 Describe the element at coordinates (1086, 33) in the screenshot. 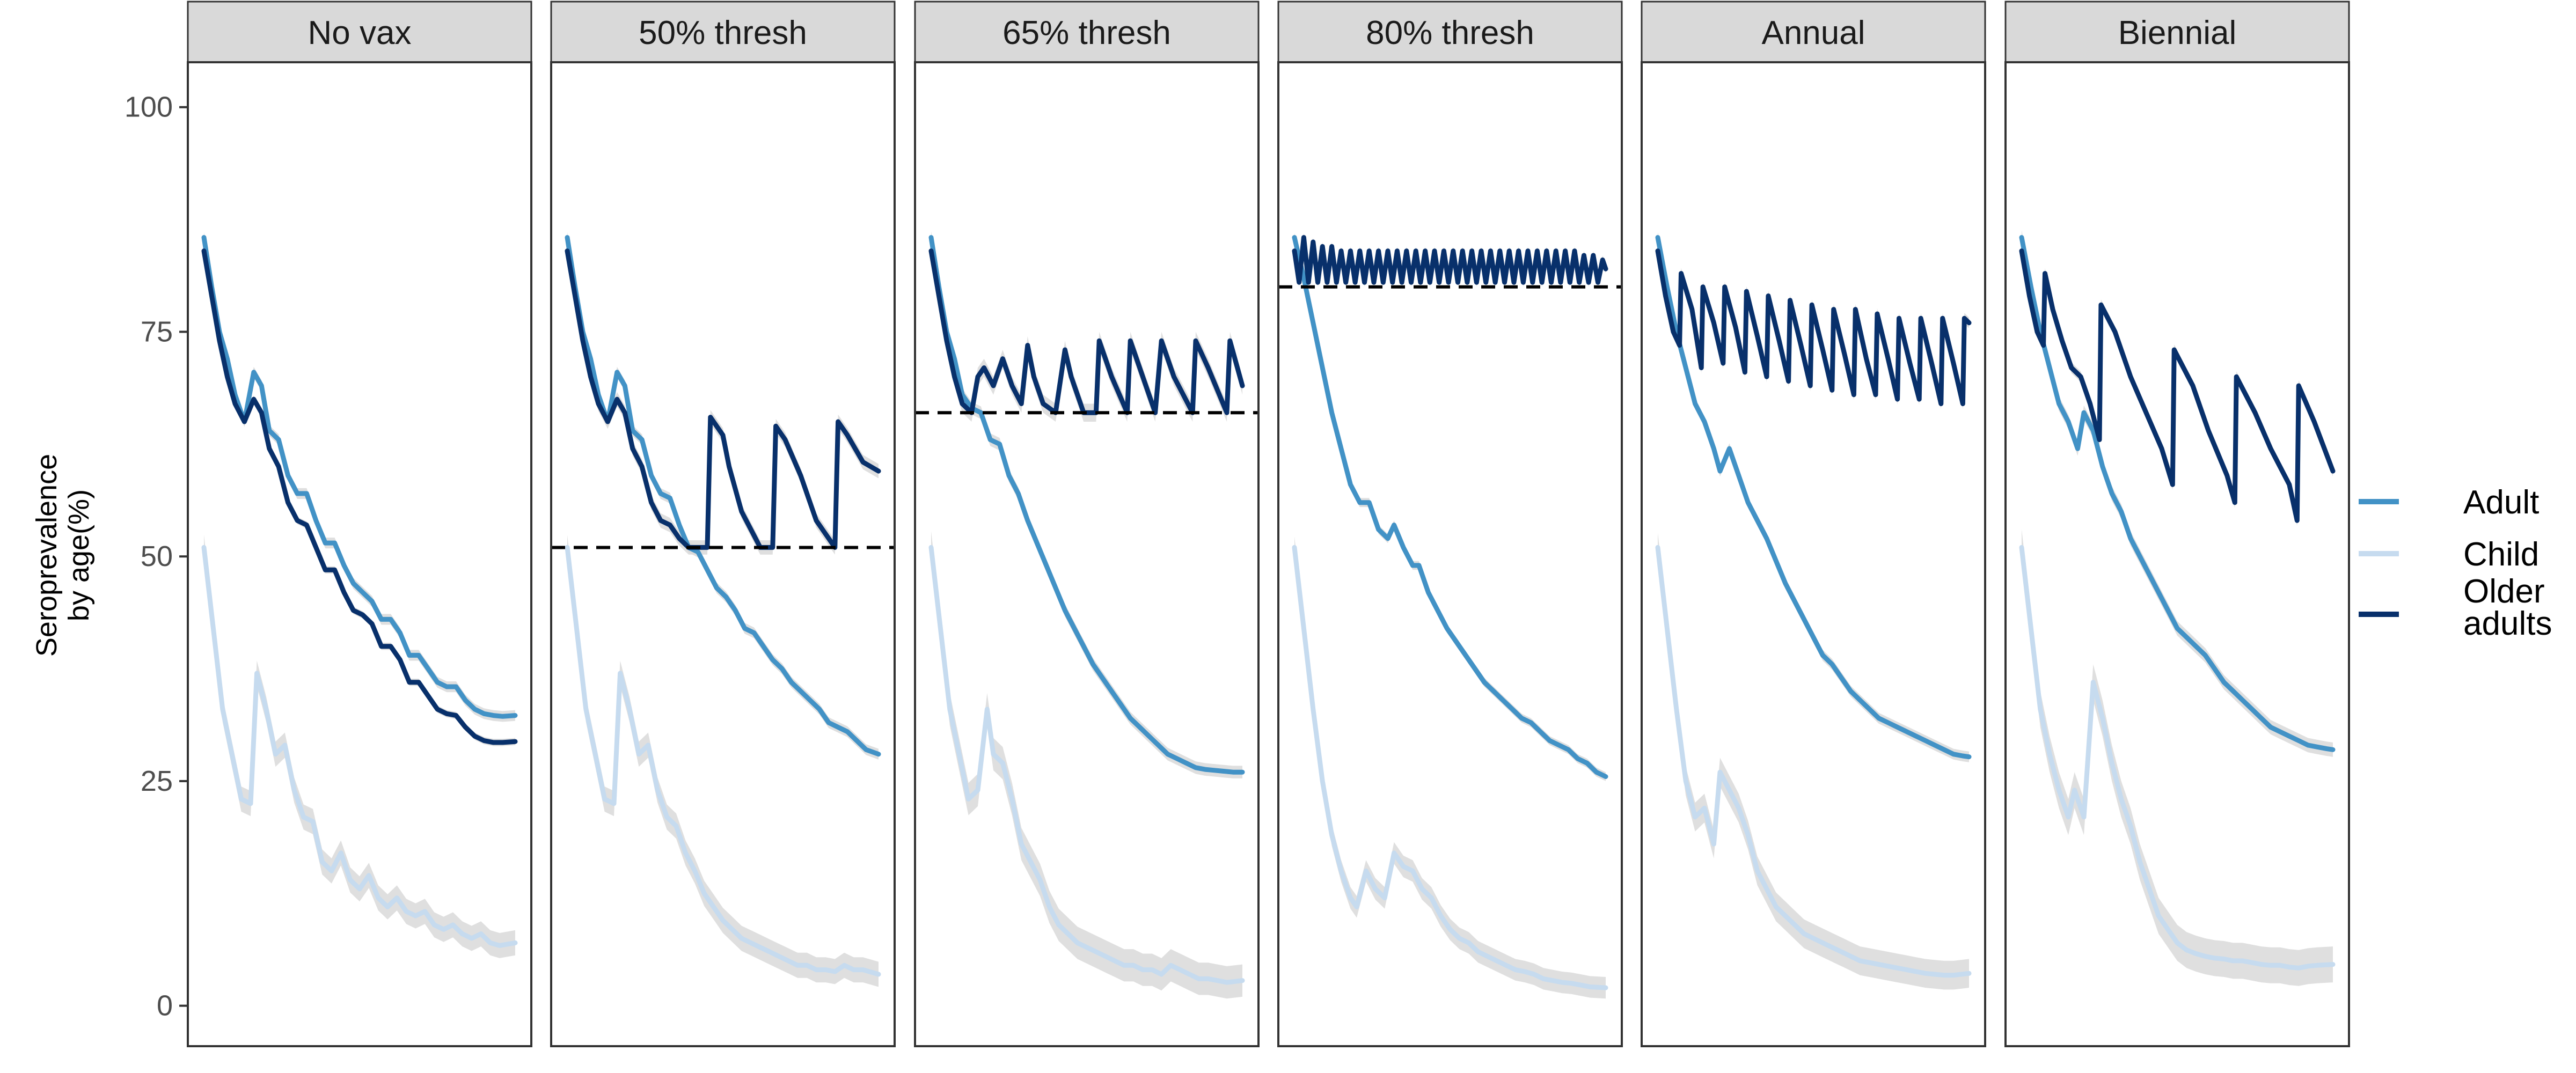

I see `facet-strip-label: 65% thresh` at that location.